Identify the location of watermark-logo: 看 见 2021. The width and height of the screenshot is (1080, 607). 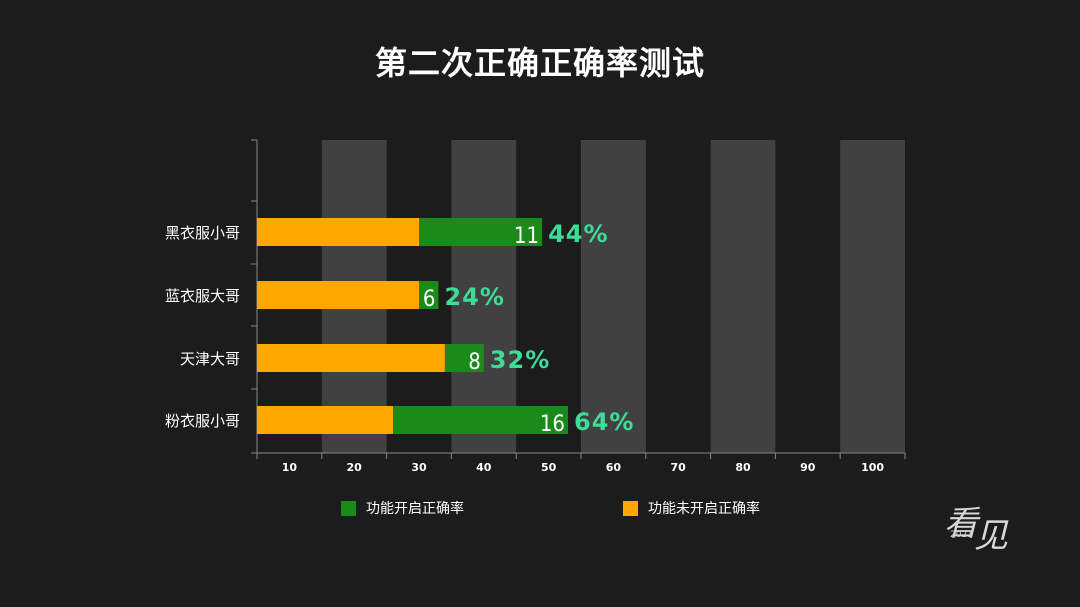
(985, 524).